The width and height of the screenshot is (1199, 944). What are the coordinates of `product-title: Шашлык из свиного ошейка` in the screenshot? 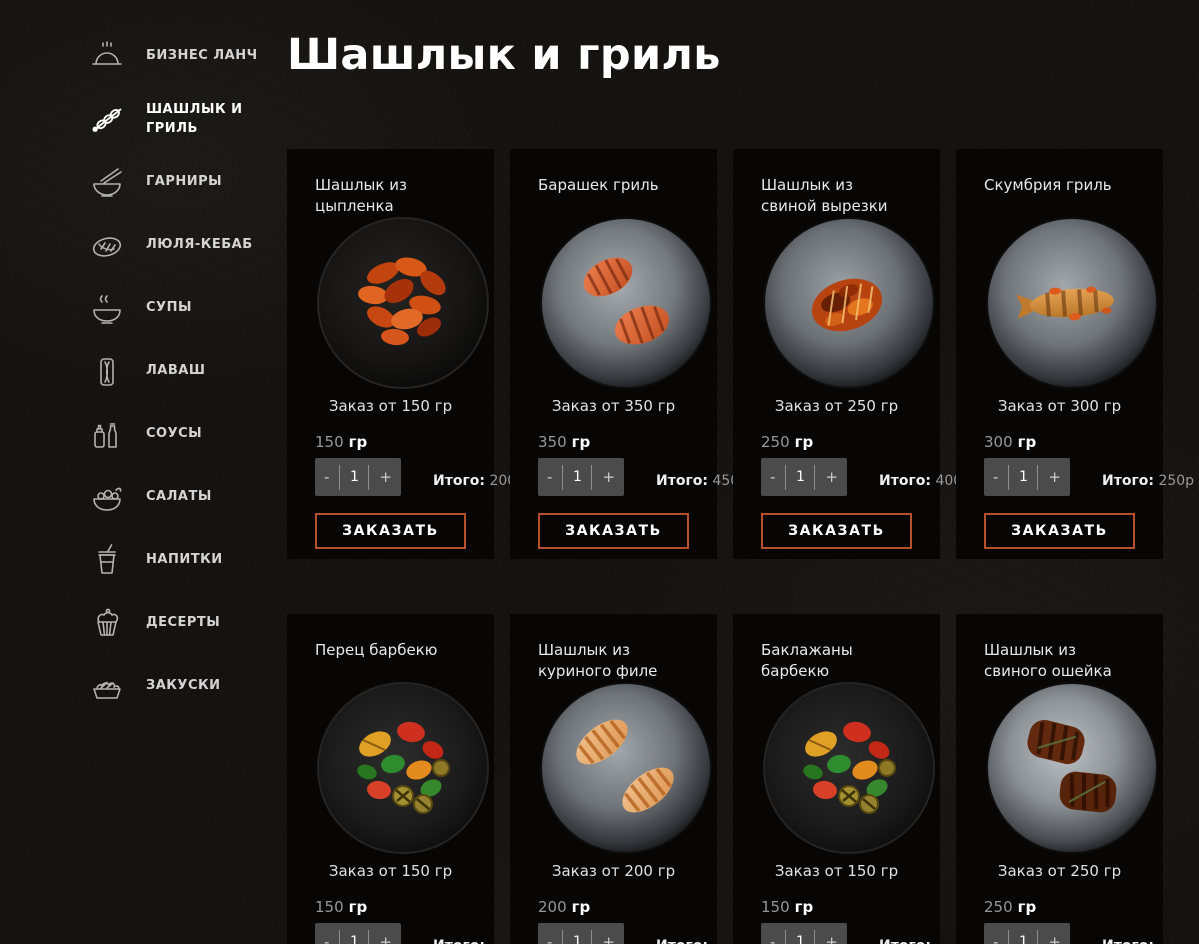 It's located at (1048, 660).